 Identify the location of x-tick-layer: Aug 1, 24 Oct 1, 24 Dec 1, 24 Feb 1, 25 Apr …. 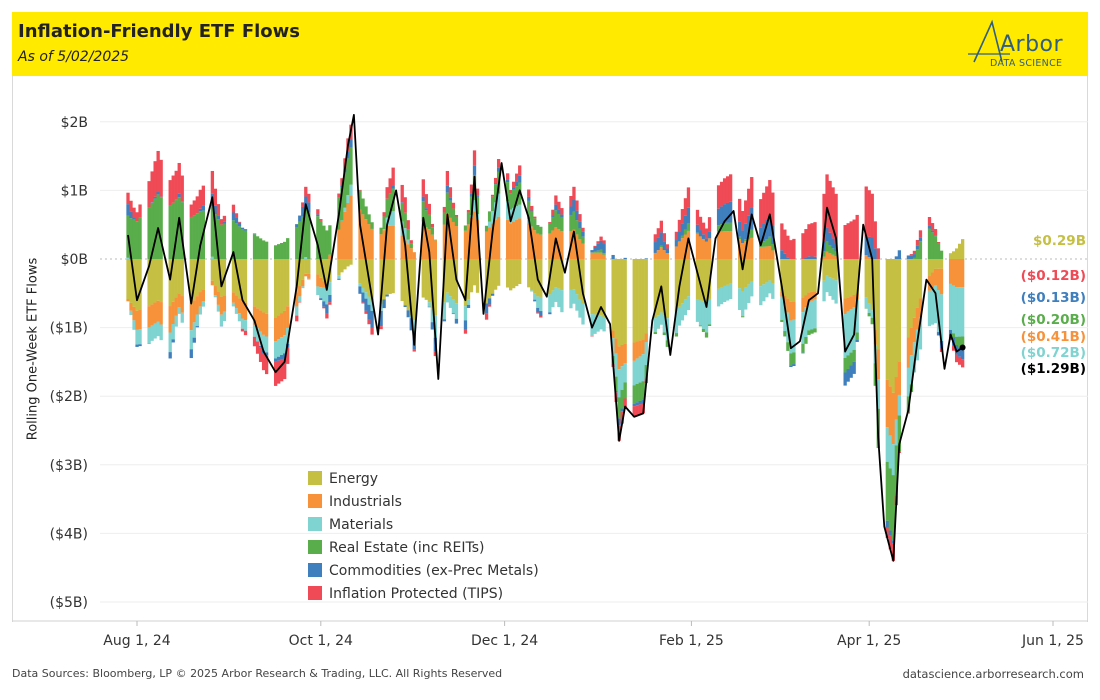
(593, 635).